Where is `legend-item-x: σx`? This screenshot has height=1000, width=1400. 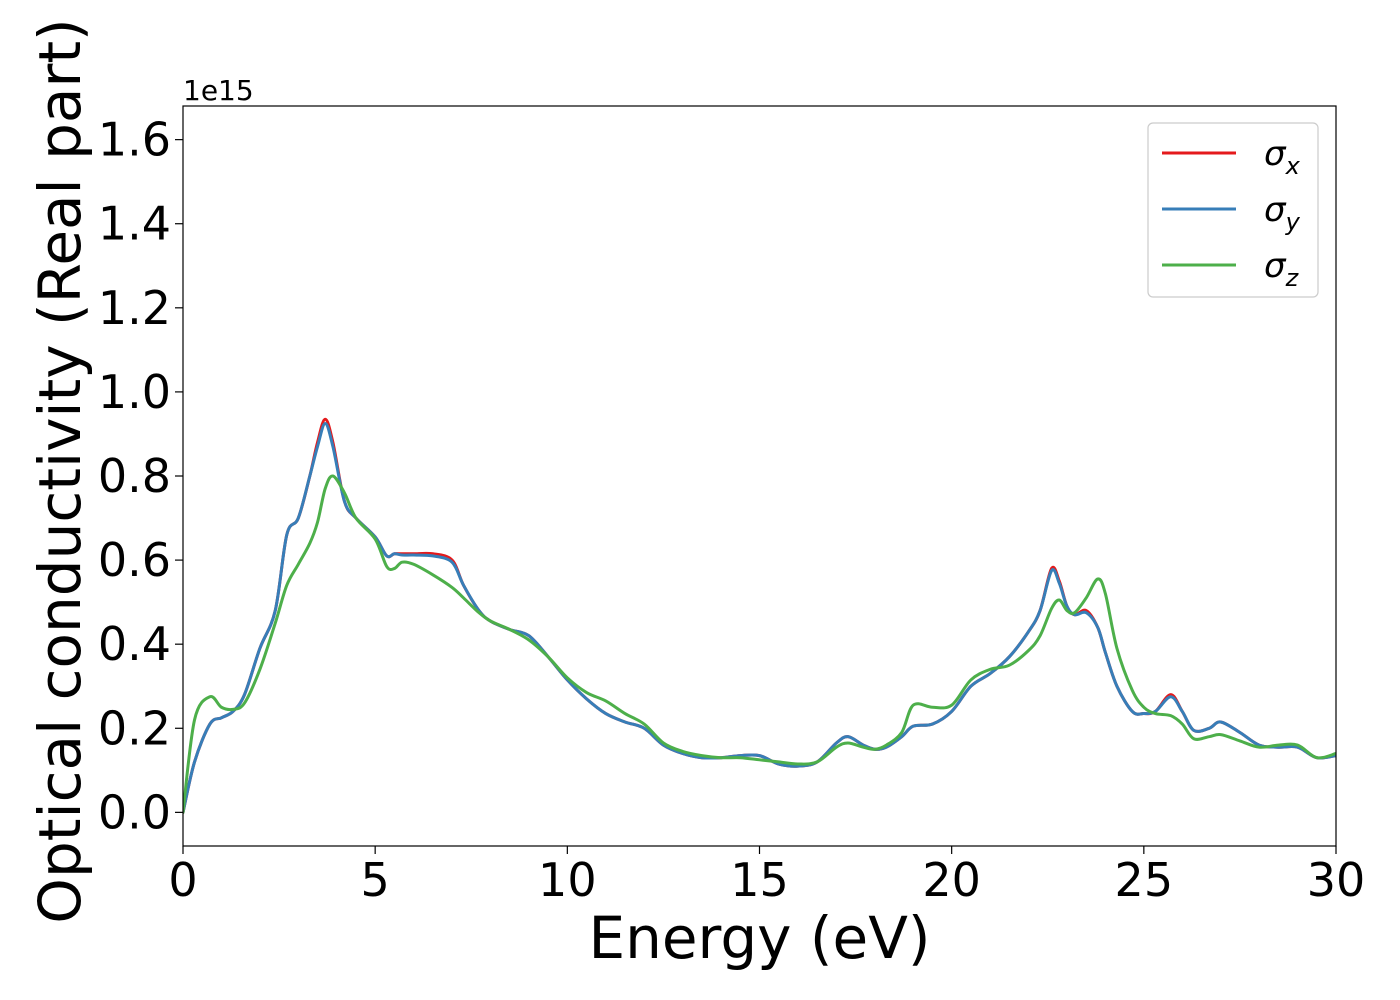 legend-item-x: σx is located at coordinates (1231, 157).